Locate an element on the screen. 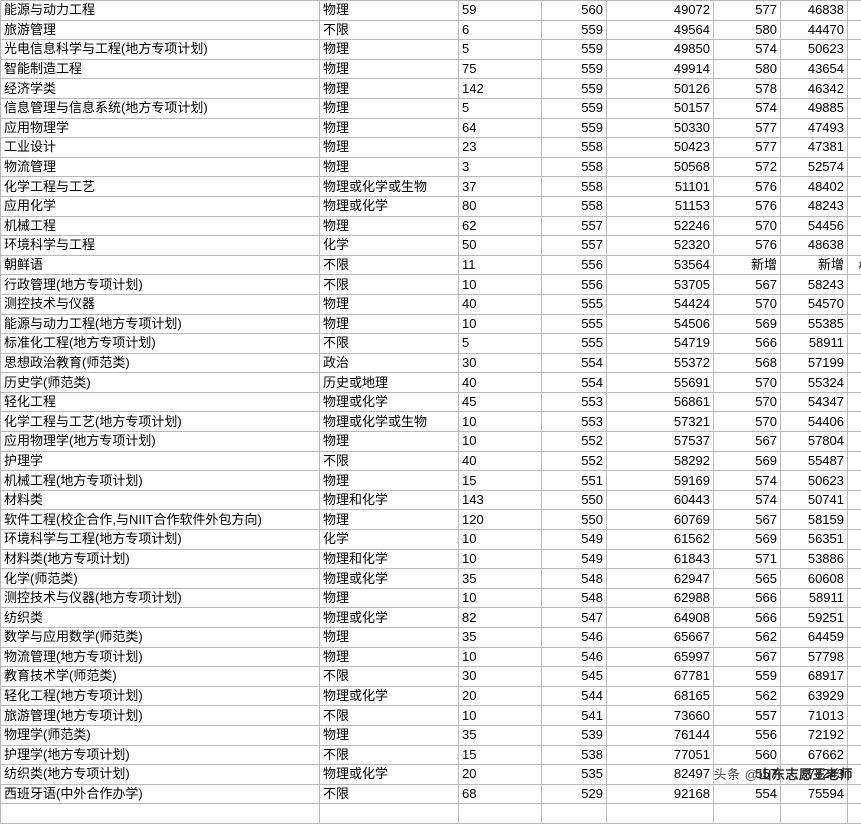  table-row: 机械工程(地方专项计划)物理1555159169574506238546 is located at coordinates (431, 481).